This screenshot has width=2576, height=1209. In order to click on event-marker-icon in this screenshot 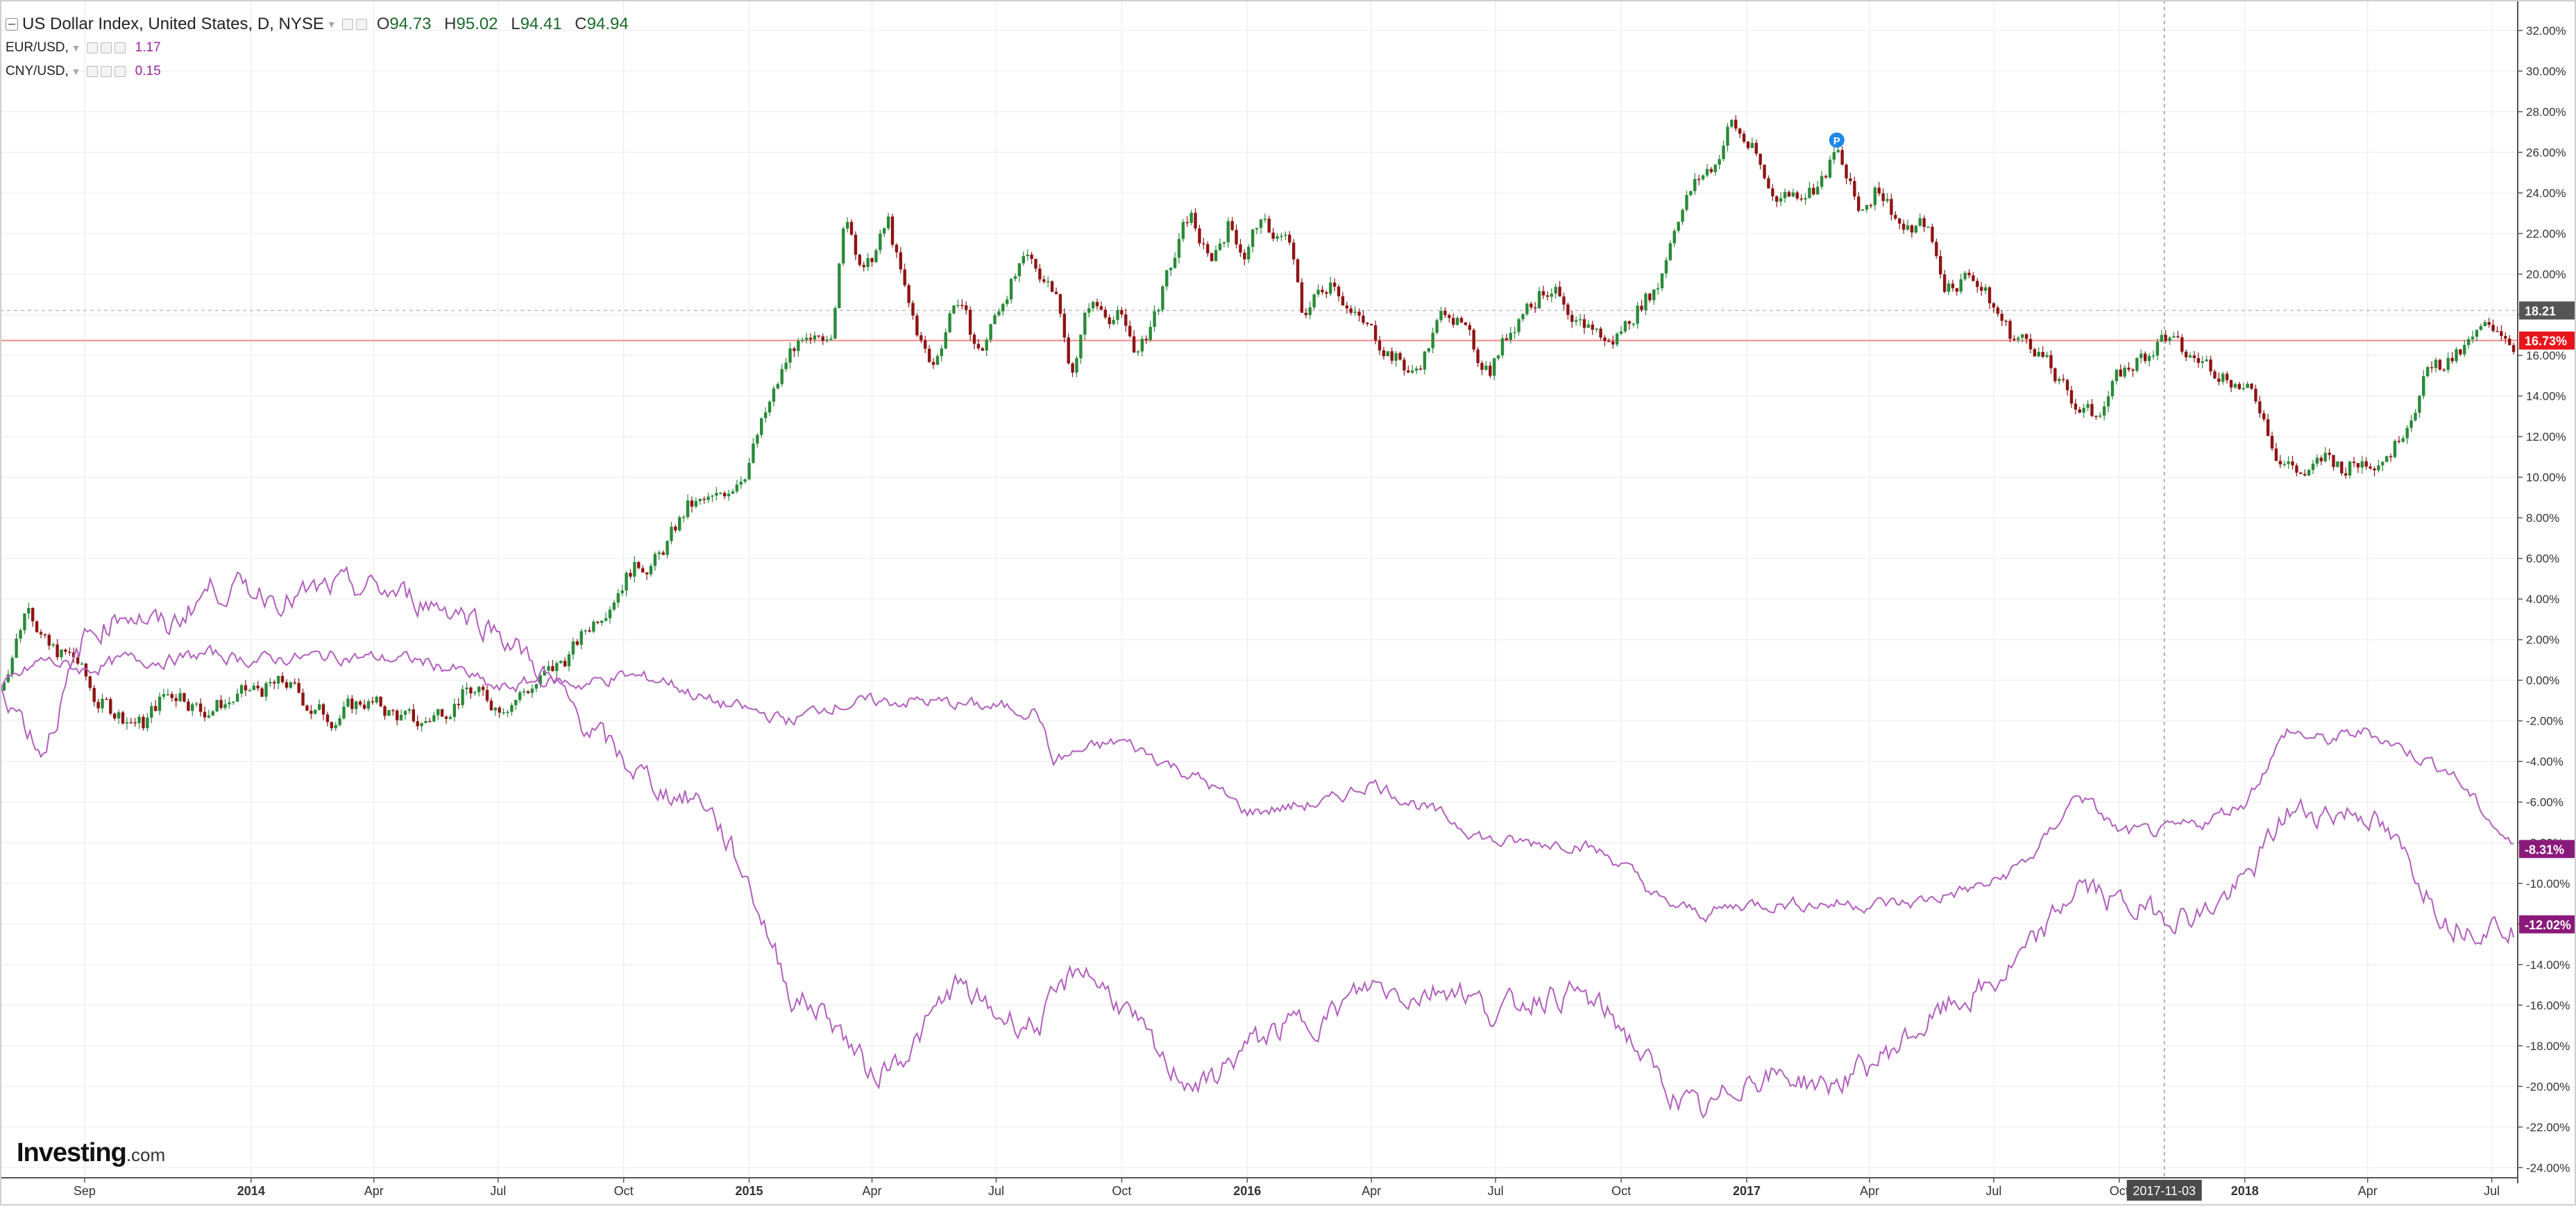, I will do `click(1837, 140)`.